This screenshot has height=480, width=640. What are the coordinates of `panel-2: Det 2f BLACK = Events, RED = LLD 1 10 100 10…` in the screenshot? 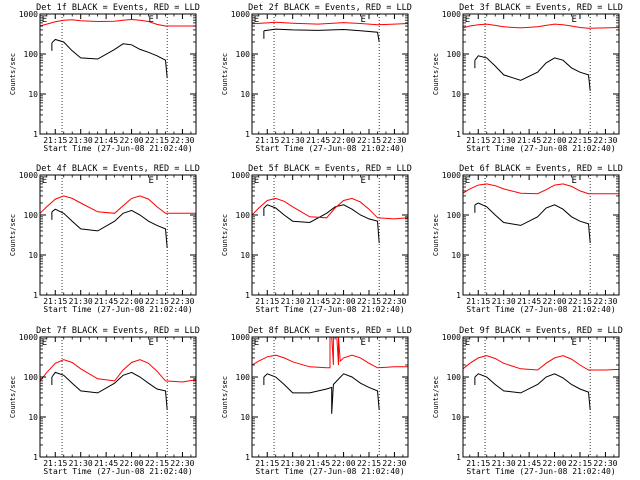 It's located at (316, 78).